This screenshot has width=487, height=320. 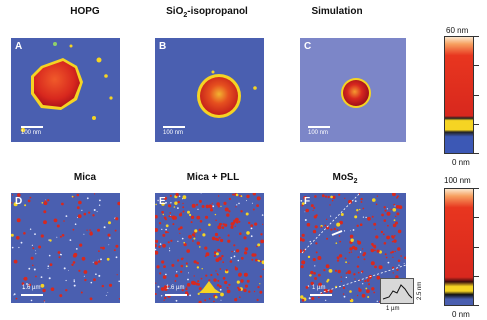 I want to click on scalebar-f, so click(x=321, y=295).